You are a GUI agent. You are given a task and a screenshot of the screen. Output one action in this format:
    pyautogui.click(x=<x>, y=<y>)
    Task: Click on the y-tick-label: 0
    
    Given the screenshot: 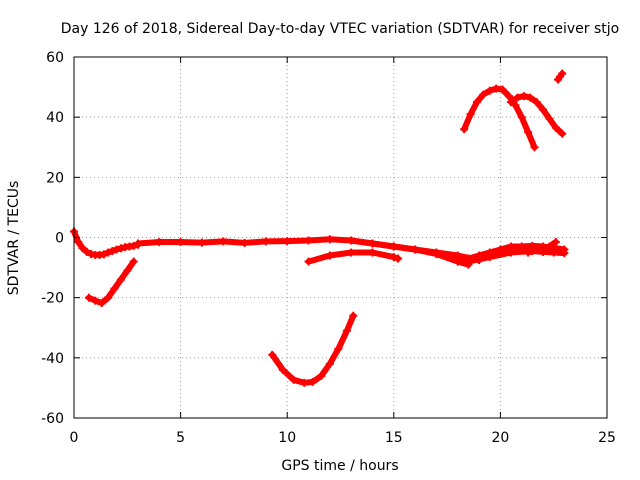 What is the action you would take?
    pyautogui.click(x=59, y=239)
    